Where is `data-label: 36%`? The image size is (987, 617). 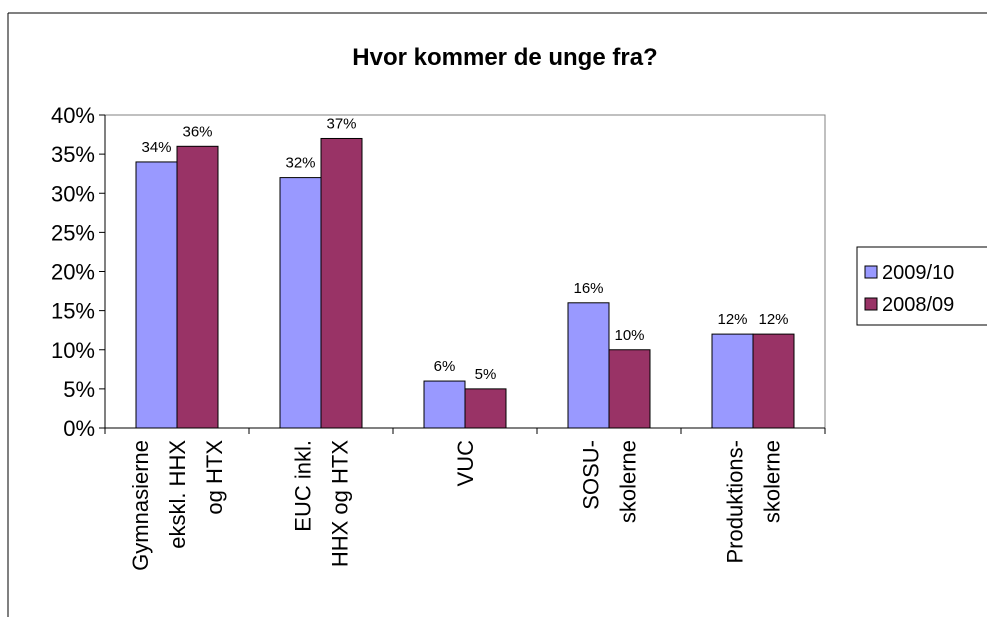 data-label: 36% is located at coordinates (197, 131).